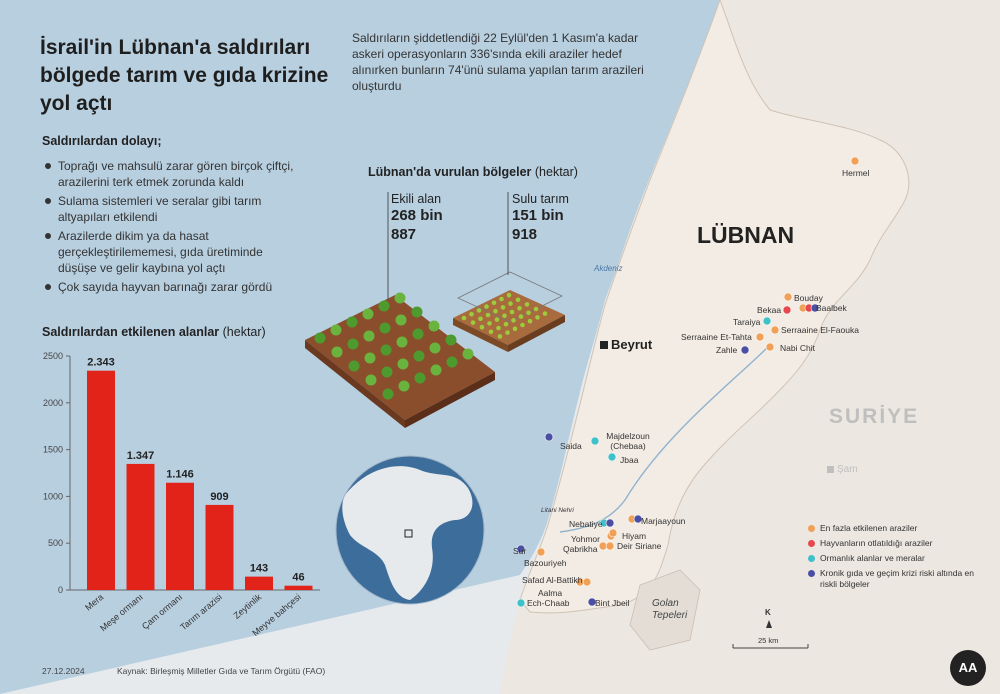 The image size is (1000, 694). I want to click on place-label: Aalma, so click(550, 593).